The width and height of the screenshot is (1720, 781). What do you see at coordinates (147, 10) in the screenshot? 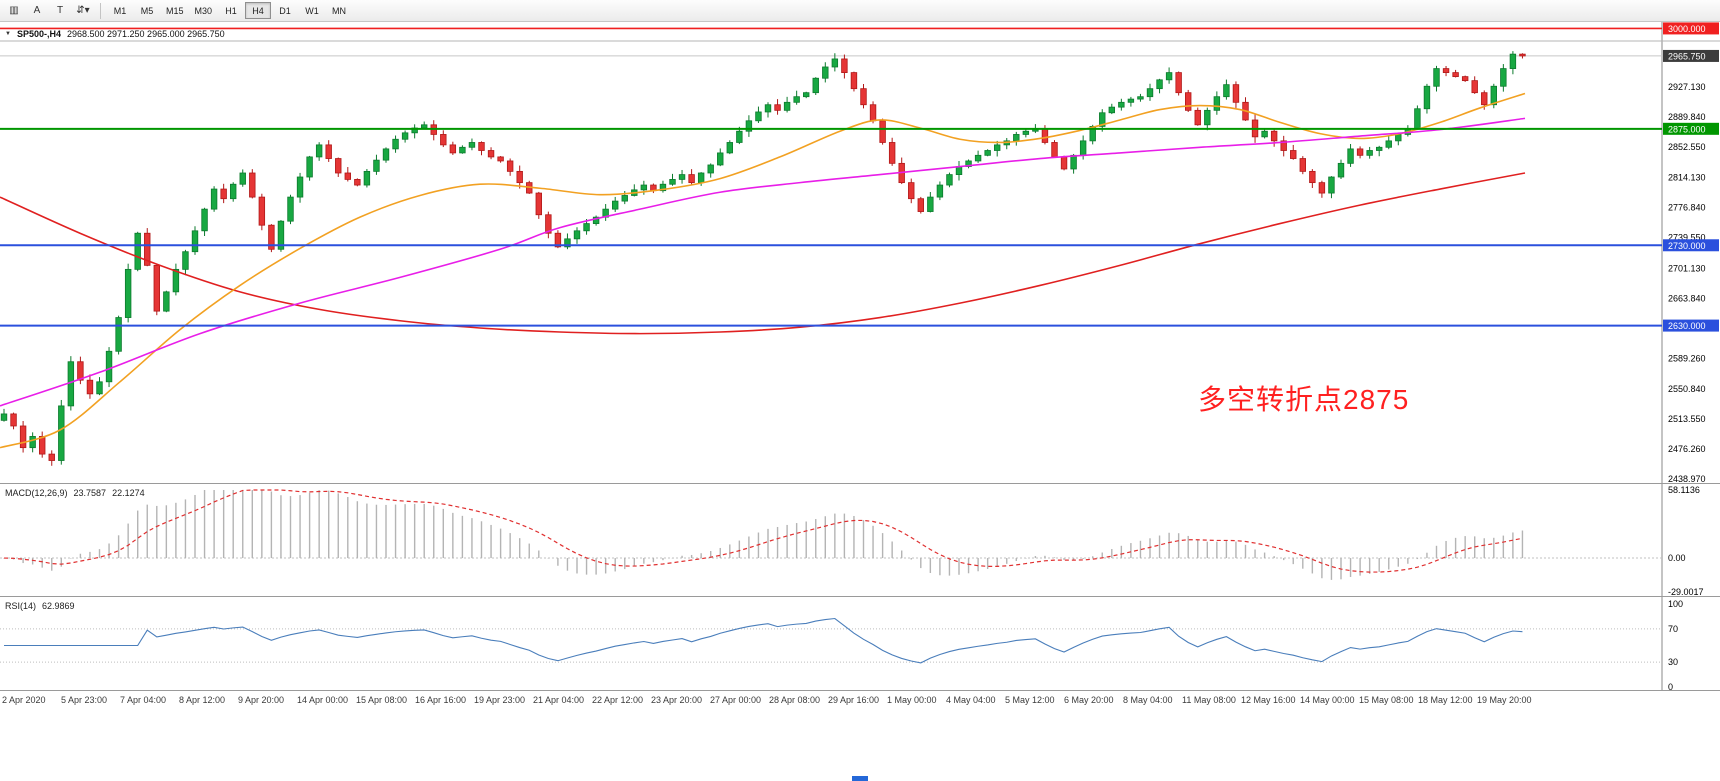
I see `timeframe-m5-button: M5` at bounding box center [147, 10].